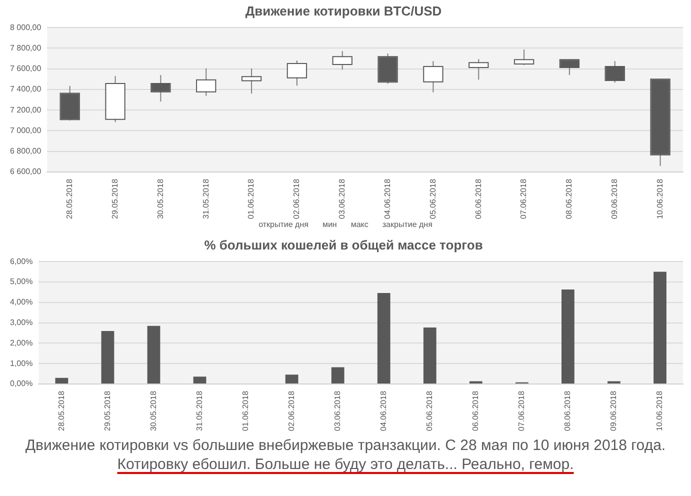  I want to click on text: открытие дня, so click(283, 224).